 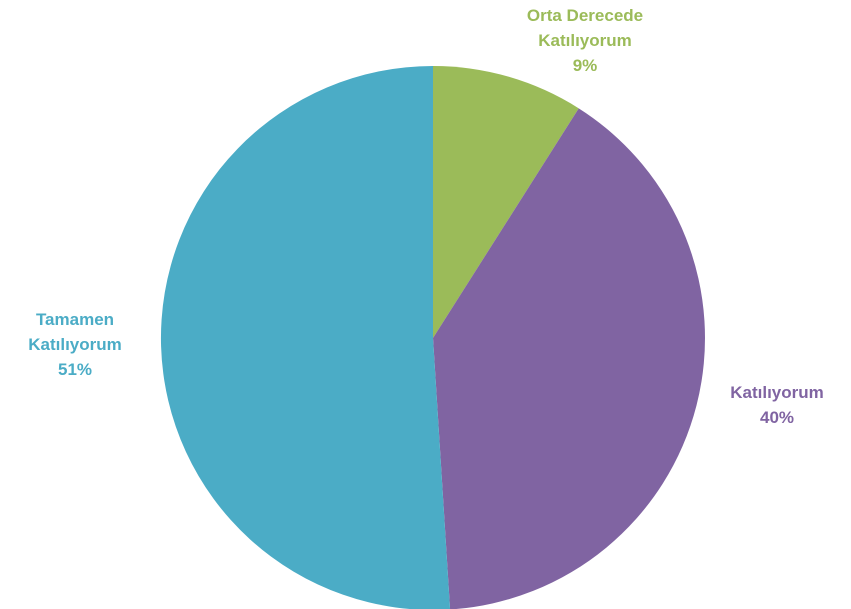 What do you see at coordinates (75, 369) in the screenshot?
I see `slice-percent-label: 51%` at bounding box center [75, 369].